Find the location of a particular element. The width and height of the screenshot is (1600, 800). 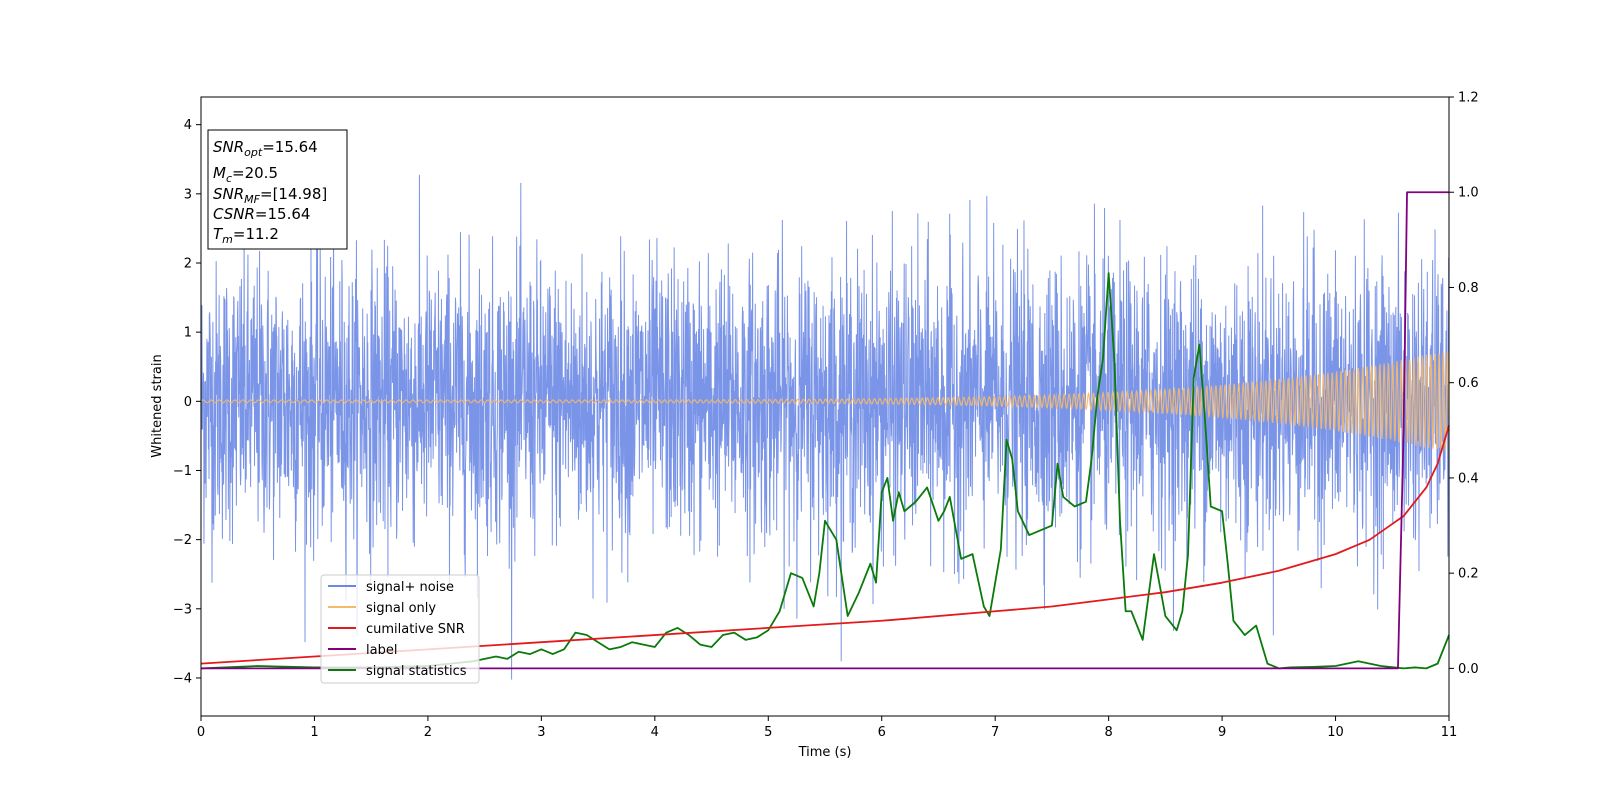

x-tick-label: 10 is located at coordinates (1335, 732).